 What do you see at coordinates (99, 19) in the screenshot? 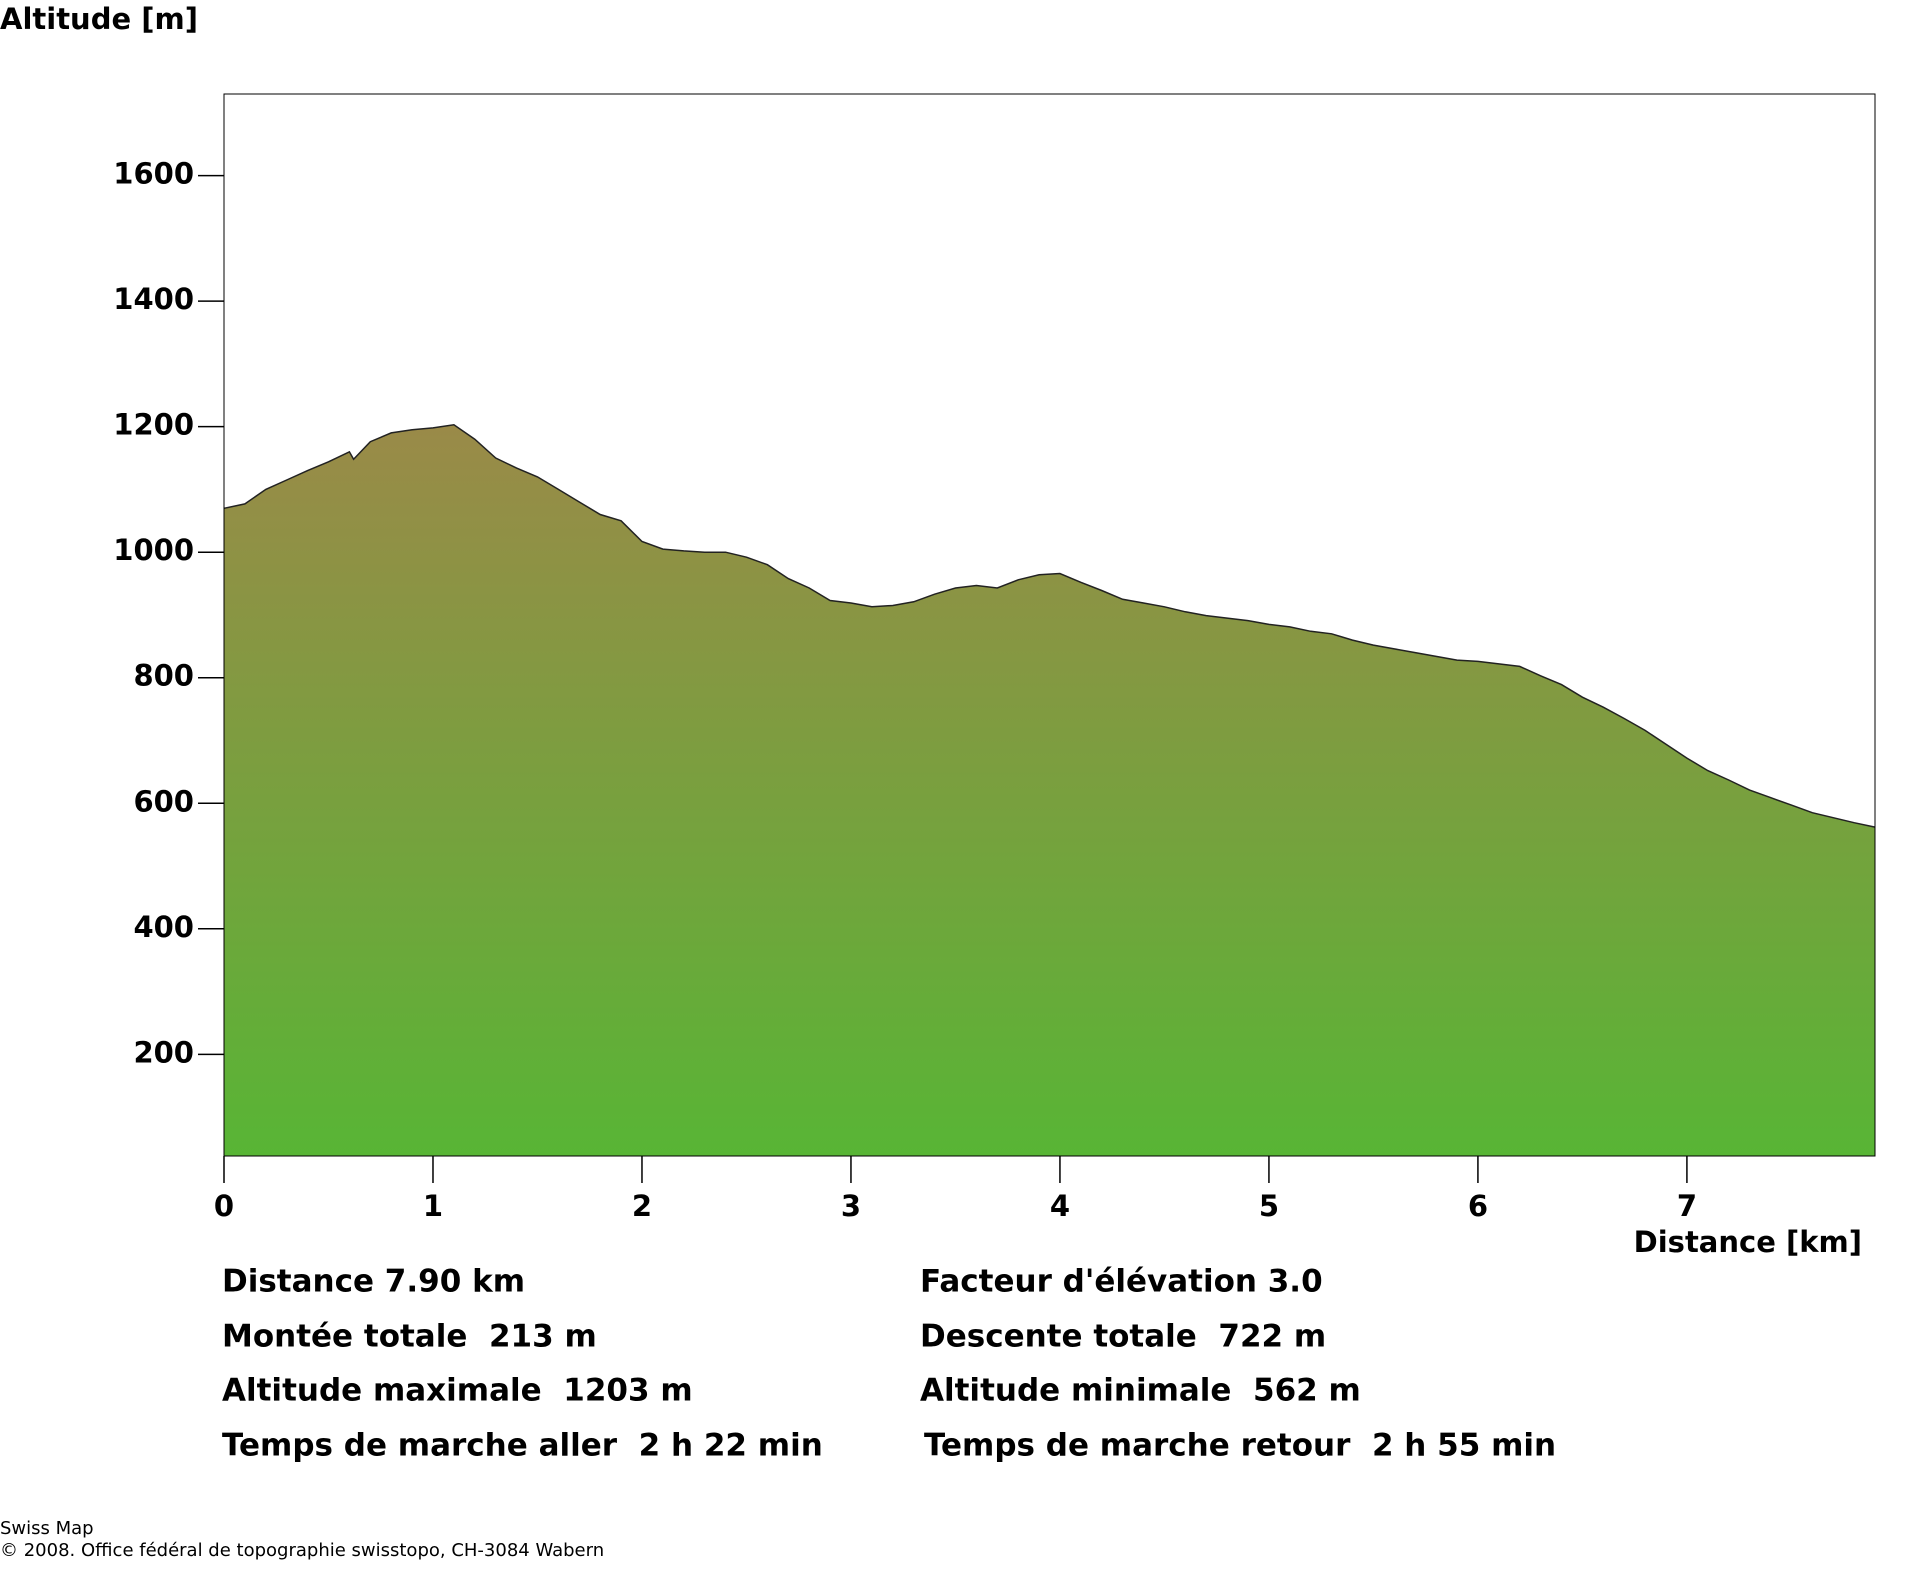
I see `y-axis-label: Altitude [m]` at bounding box center [99, 19].